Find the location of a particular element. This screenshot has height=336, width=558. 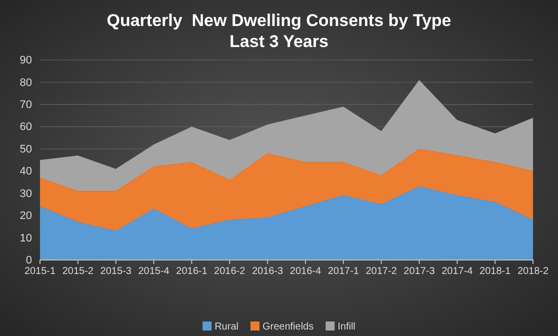

x-tick-label: 2017-3 is located at coordinates (420, 272).